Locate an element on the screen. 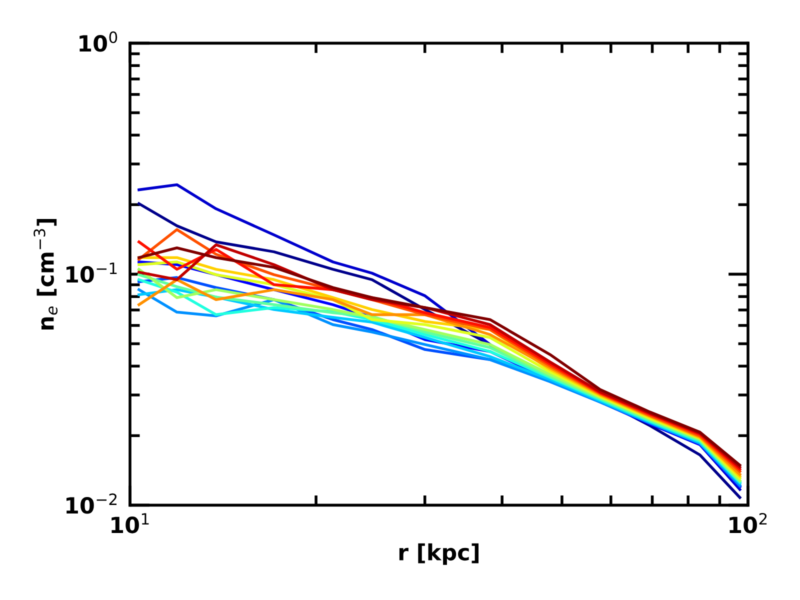 Image resolution: width=800 pixels, height=600 pixels. y-tick-label: 10$^{0}$ is located at coordinates (99, 41).